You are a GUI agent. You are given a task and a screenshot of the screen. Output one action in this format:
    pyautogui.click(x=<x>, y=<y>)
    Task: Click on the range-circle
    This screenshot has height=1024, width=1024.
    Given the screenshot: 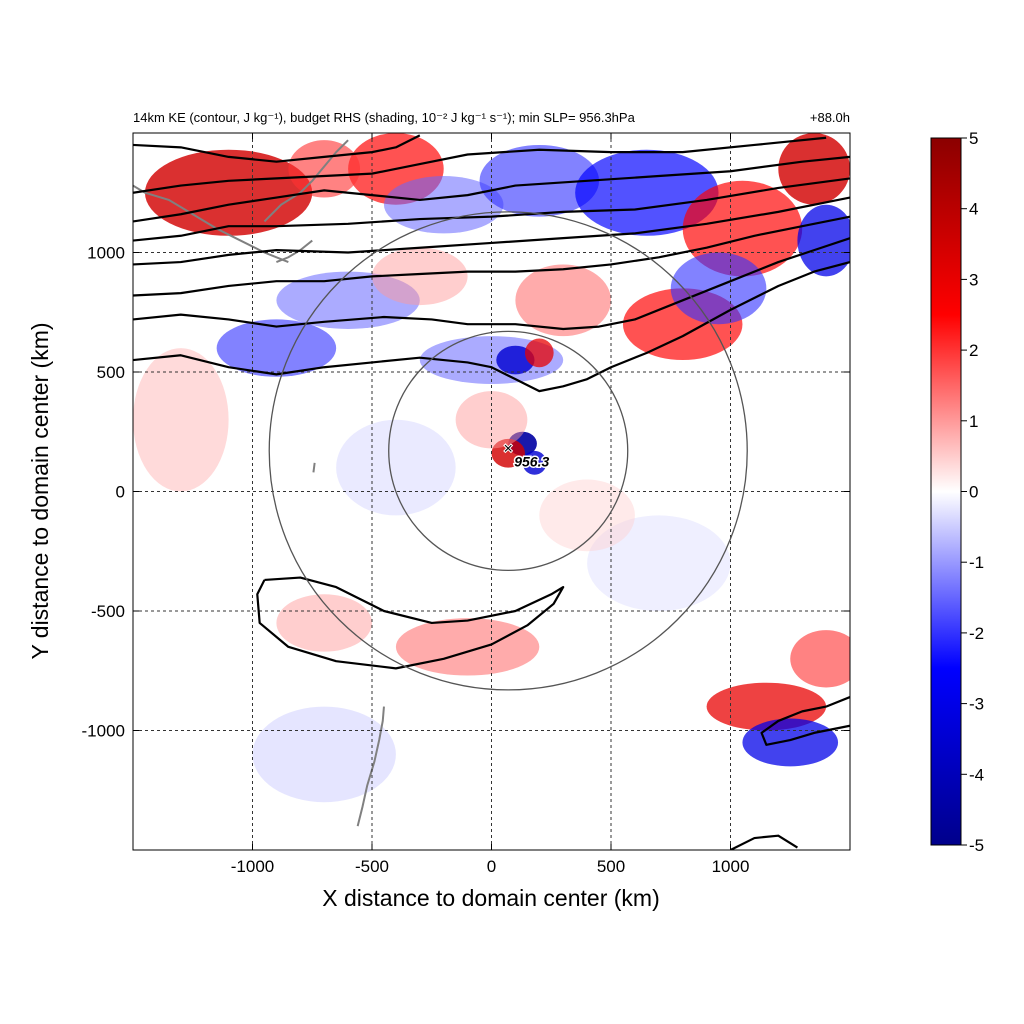 What is the action you would take?
    pyautogui.click(x=508, y=451)
    